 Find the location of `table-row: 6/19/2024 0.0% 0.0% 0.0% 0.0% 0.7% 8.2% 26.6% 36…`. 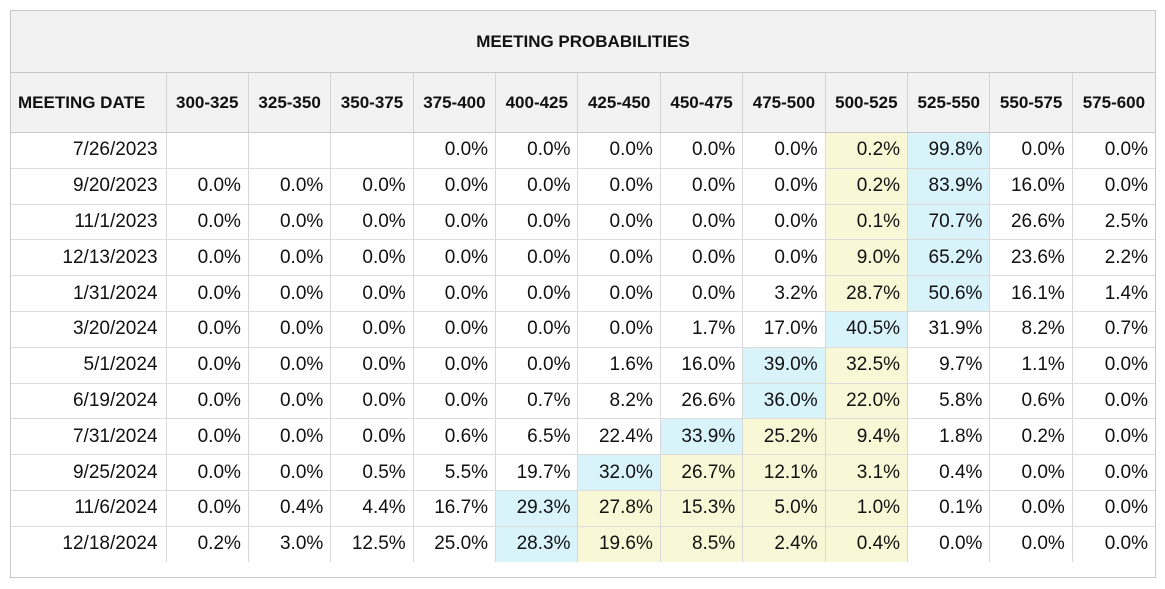

table-row: 6/19/2024 0.0% 0.0% 0.0% 0.0% 0.7% 8.2% 26.6% 36… is located at coordinates (583, 401).